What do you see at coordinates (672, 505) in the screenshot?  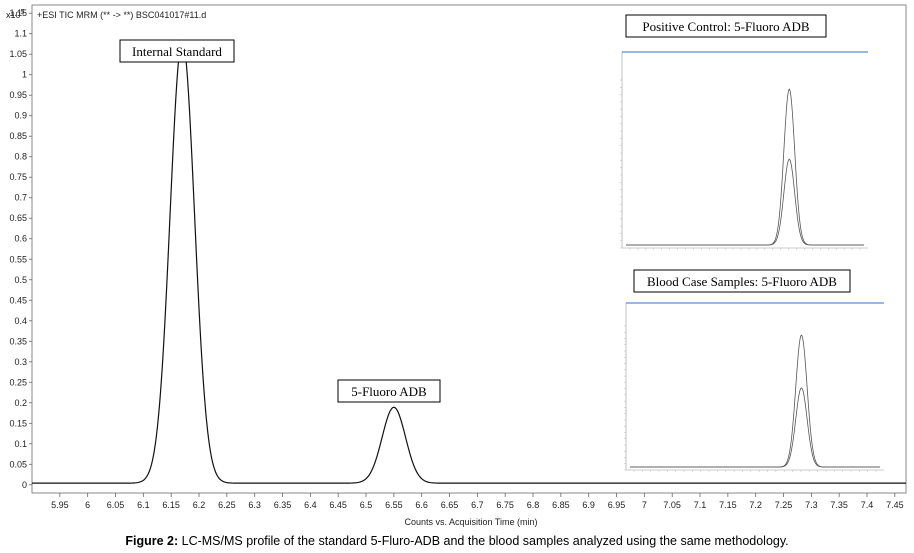 I see `x-tick-label: 7.05` at bounding box center [672, 505].